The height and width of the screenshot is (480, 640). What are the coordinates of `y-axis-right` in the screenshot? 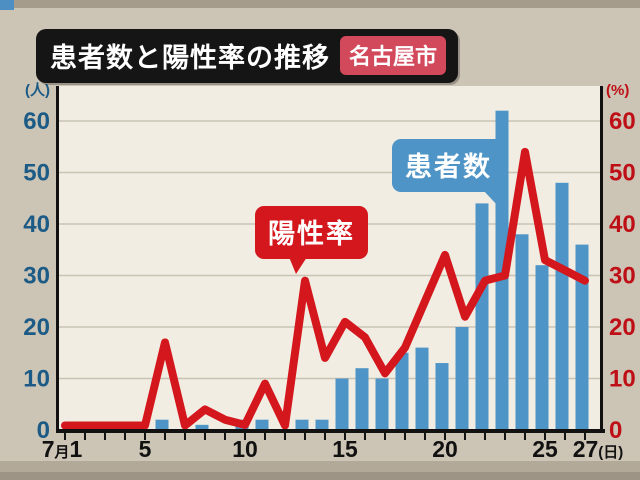 It's located at (601, 259).